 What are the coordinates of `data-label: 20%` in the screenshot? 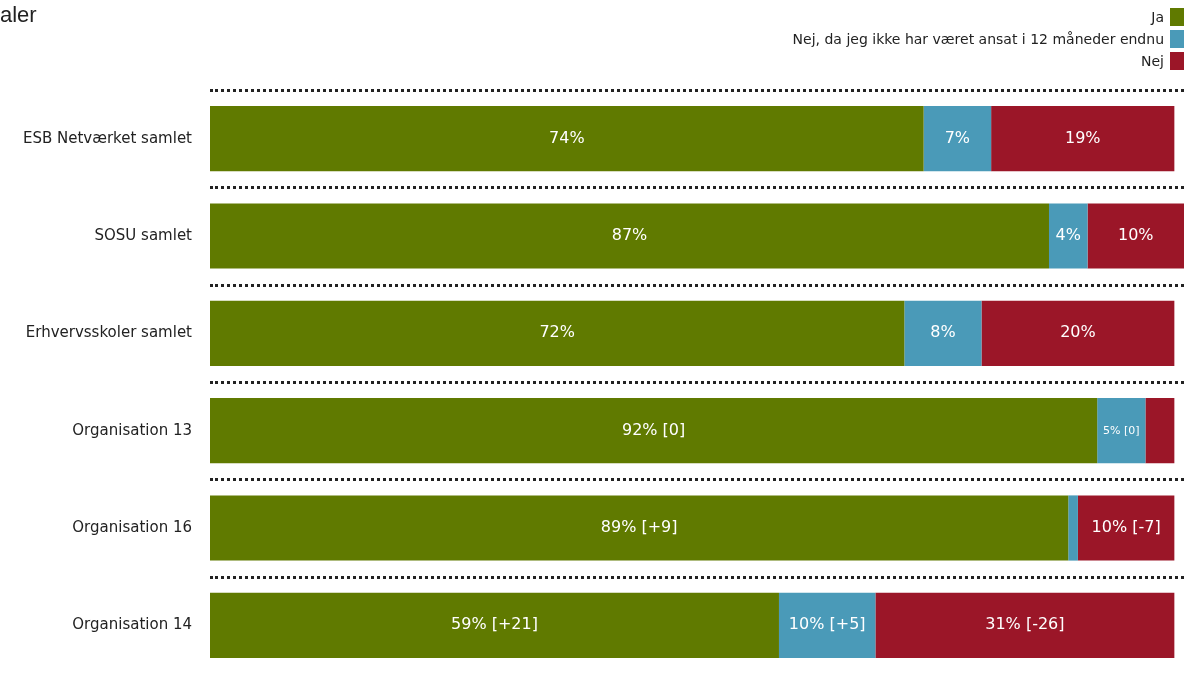 It's located at (1078, 332).